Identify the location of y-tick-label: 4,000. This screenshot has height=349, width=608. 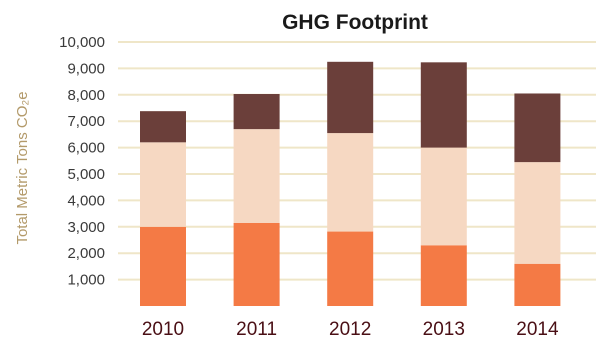
(86, 200).